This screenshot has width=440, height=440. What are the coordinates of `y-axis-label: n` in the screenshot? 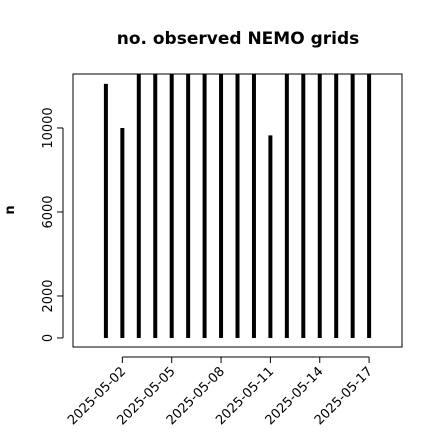 It's located at (10, 209).